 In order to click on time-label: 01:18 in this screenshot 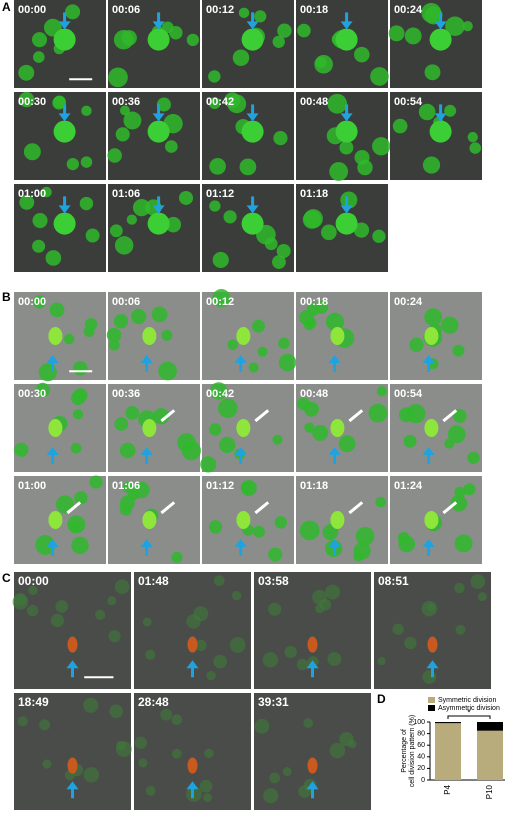, I will do `click(314, 194)`.